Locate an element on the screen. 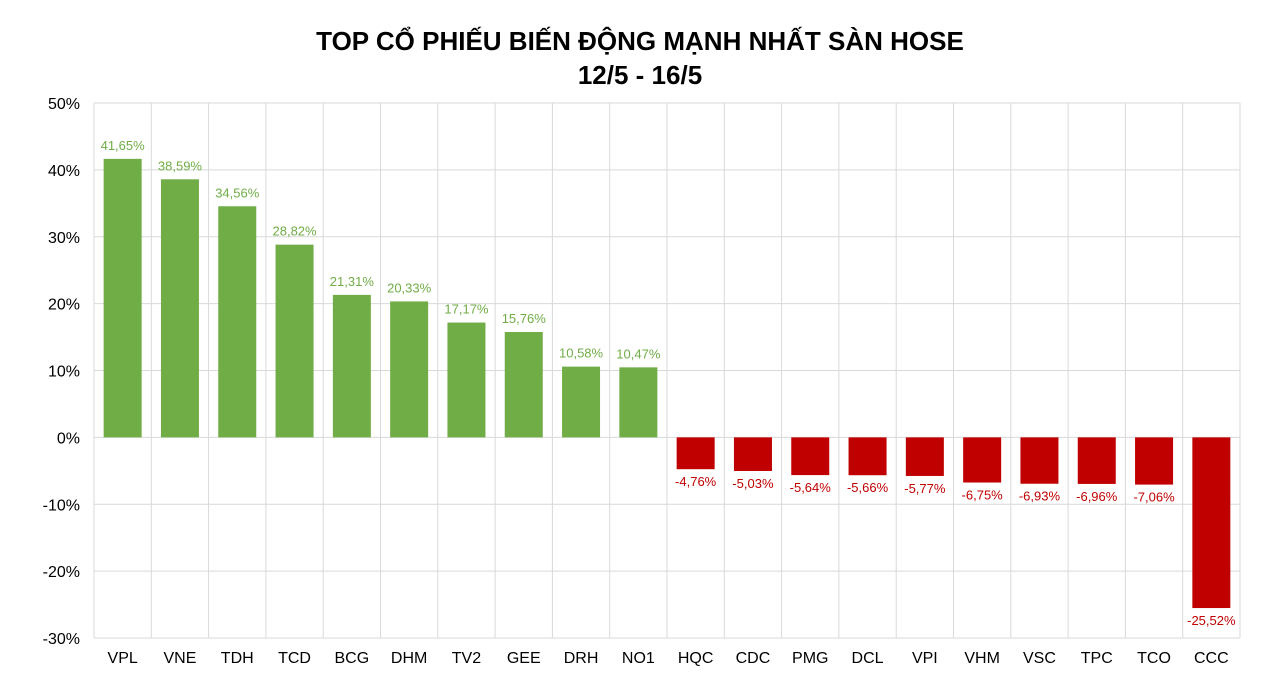 Image resolution: width=1280 pixels, height=678 pixels. x-category-label: GEE is located at coordinates (524, 658).